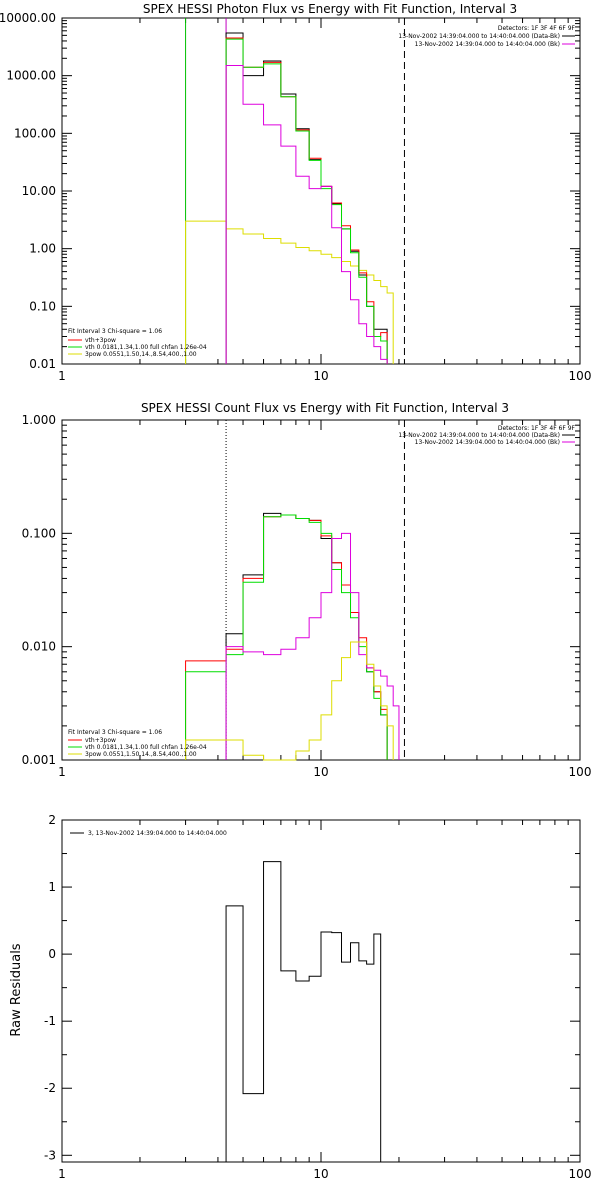 The image size is (600, 1200). I want to click on y-tick-label: 10000.00, so click(28, 18).